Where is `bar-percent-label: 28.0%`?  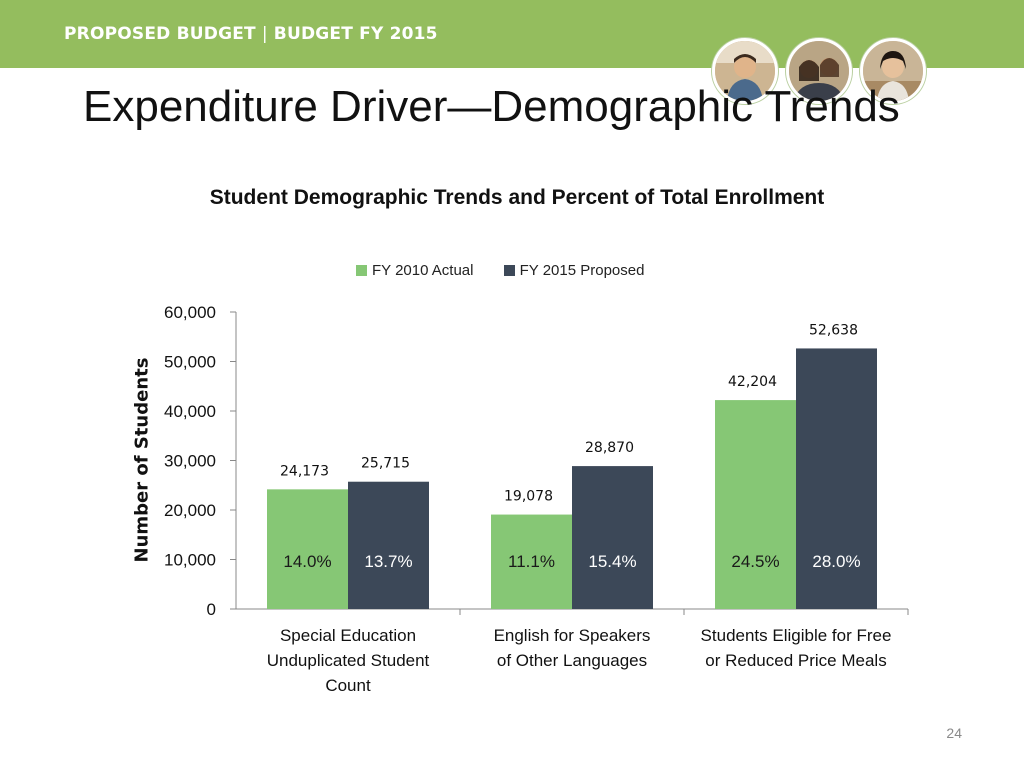
bar-percent-label: 28.0% is located at coordinates (836, 561).